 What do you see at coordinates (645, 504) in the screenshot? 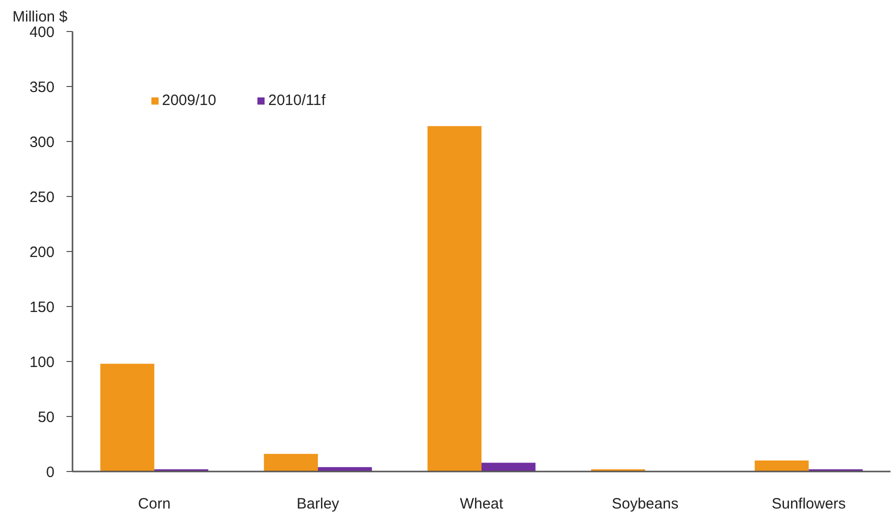
I see `x-tick-label: Soybeans` at bounding box center [645, 504].